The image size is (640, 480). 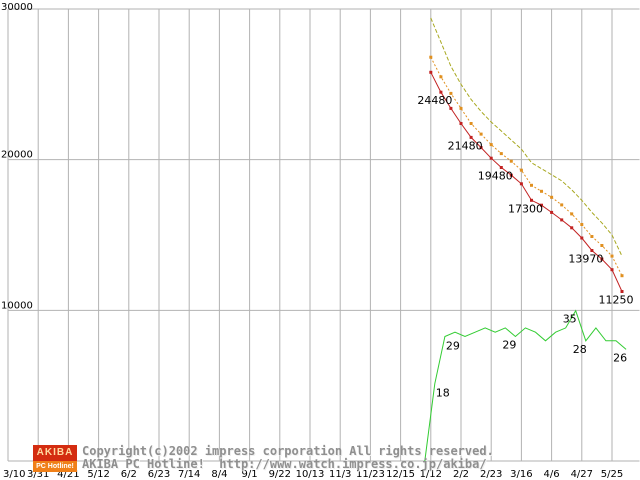 I want to click on point-label: 13970, so click(x=585, y=259).